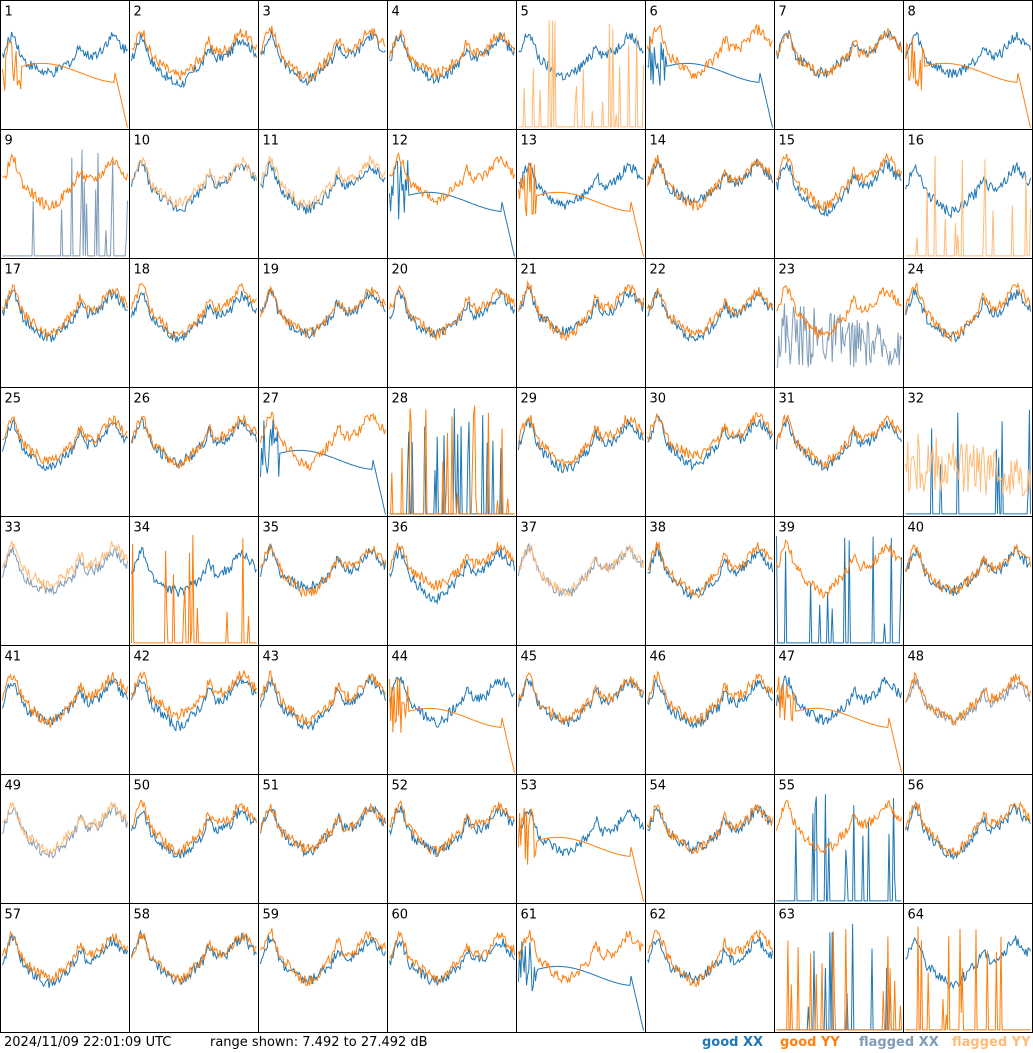 The image size is (1033, 1053). Describe the element at coordinates (525, 12) in the screenshot. I see `panel-label-5: 5` at that location.